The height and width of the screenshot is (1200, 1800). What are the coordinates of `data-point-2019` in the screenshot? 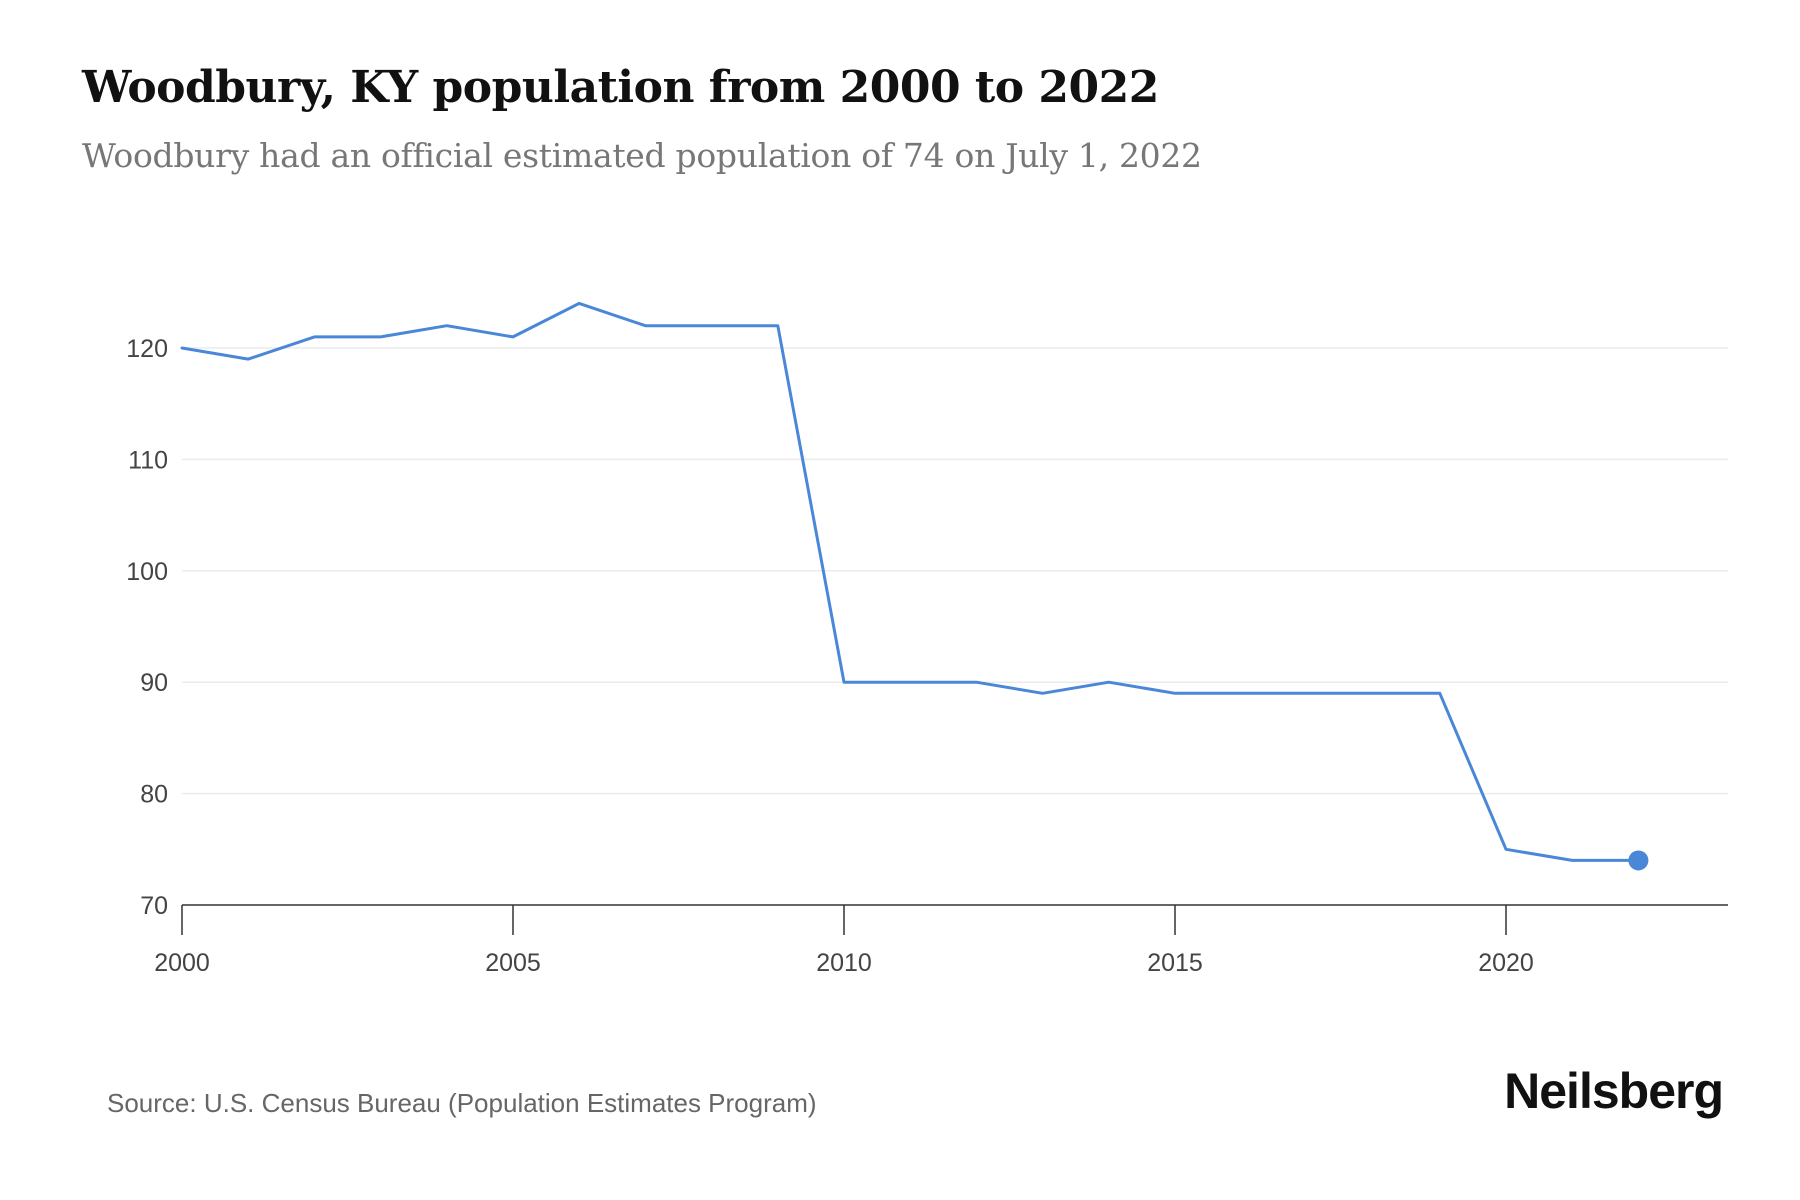 It's located at (1440, 693).